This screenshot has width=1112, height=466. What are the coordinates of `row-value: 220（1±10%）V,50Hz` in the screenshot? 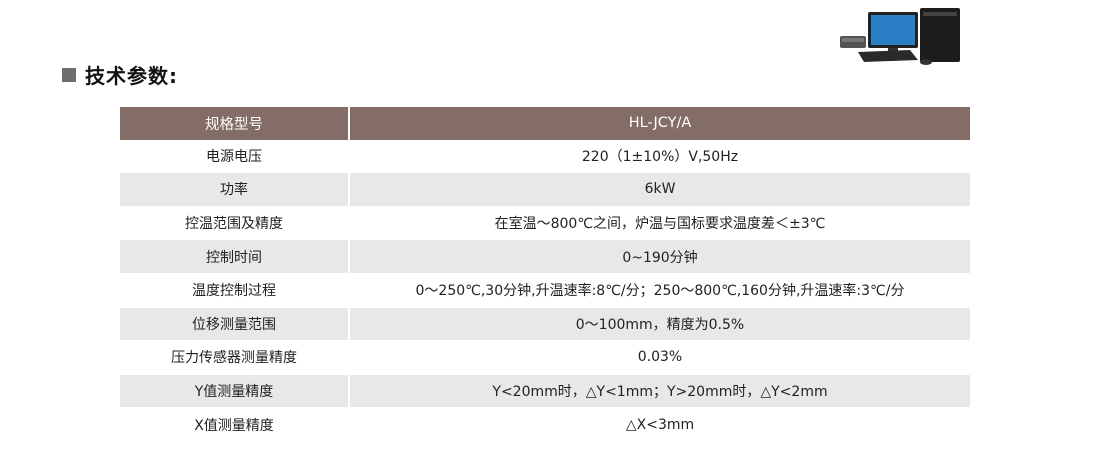 It's located at (659, 156).